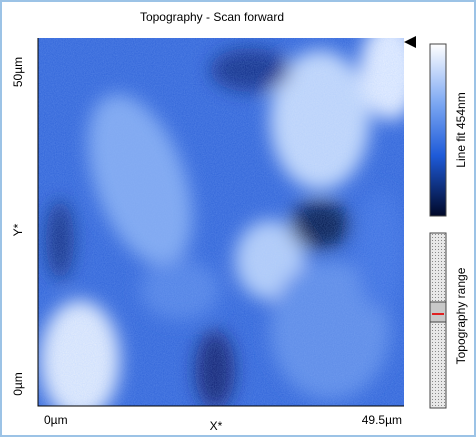 The image size is (476, 442). I want to click on y-top-label: 50µm, so click(18, 72).